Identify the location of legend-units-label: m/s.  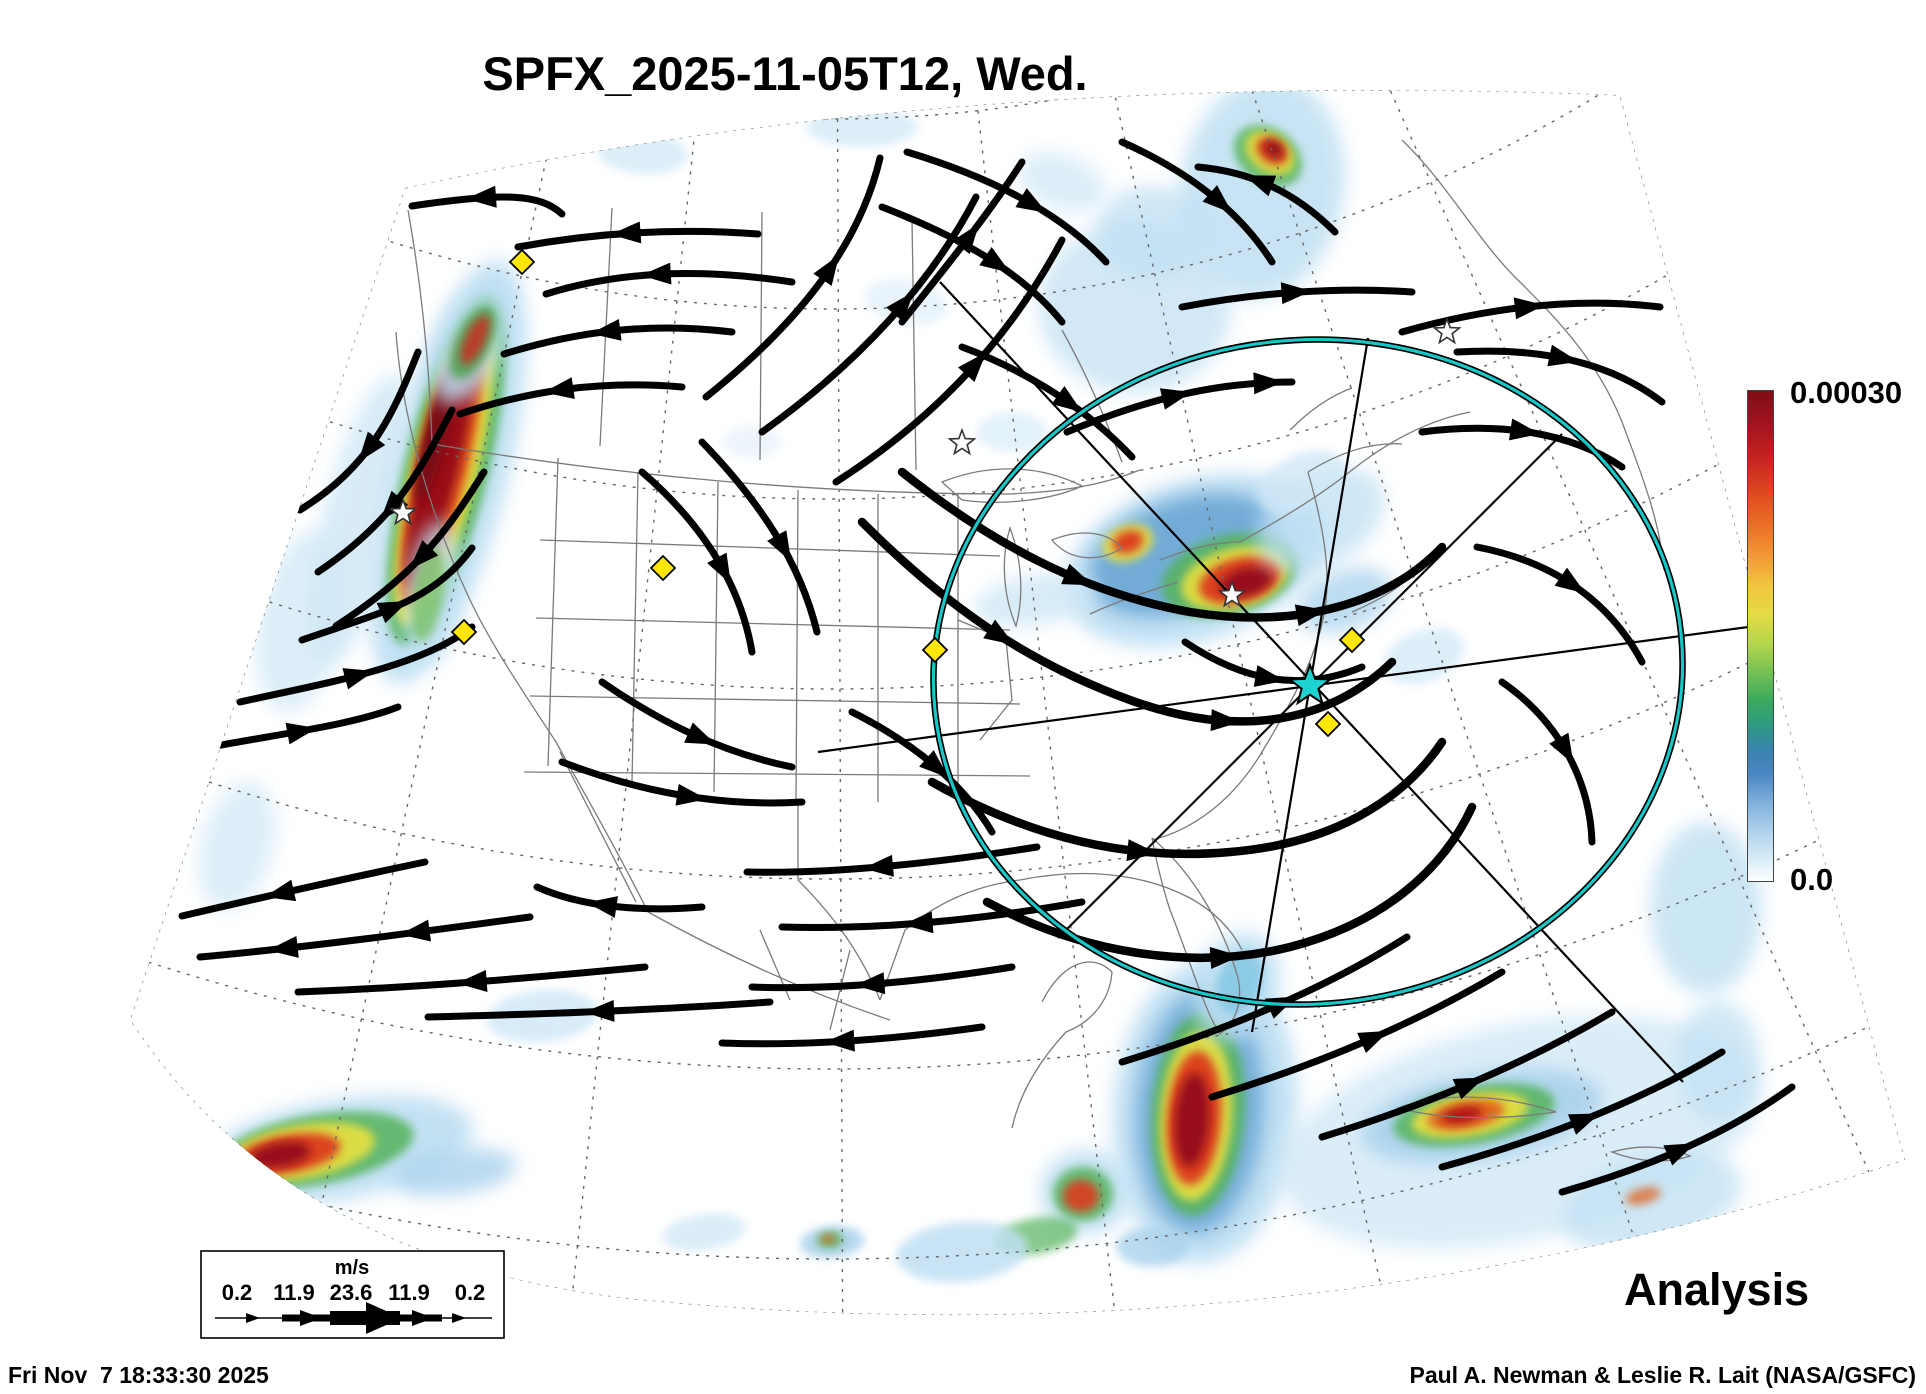
(352, 1268).